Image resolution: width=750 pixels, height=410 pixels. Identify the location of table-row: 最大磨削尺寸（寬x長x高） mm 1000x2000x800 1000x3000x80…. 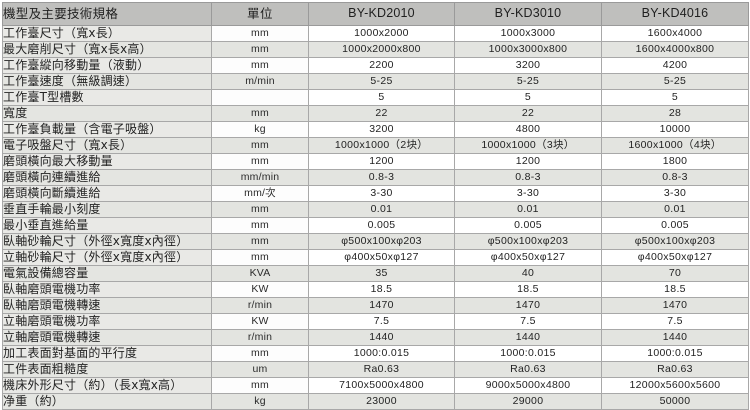
(375, 49).